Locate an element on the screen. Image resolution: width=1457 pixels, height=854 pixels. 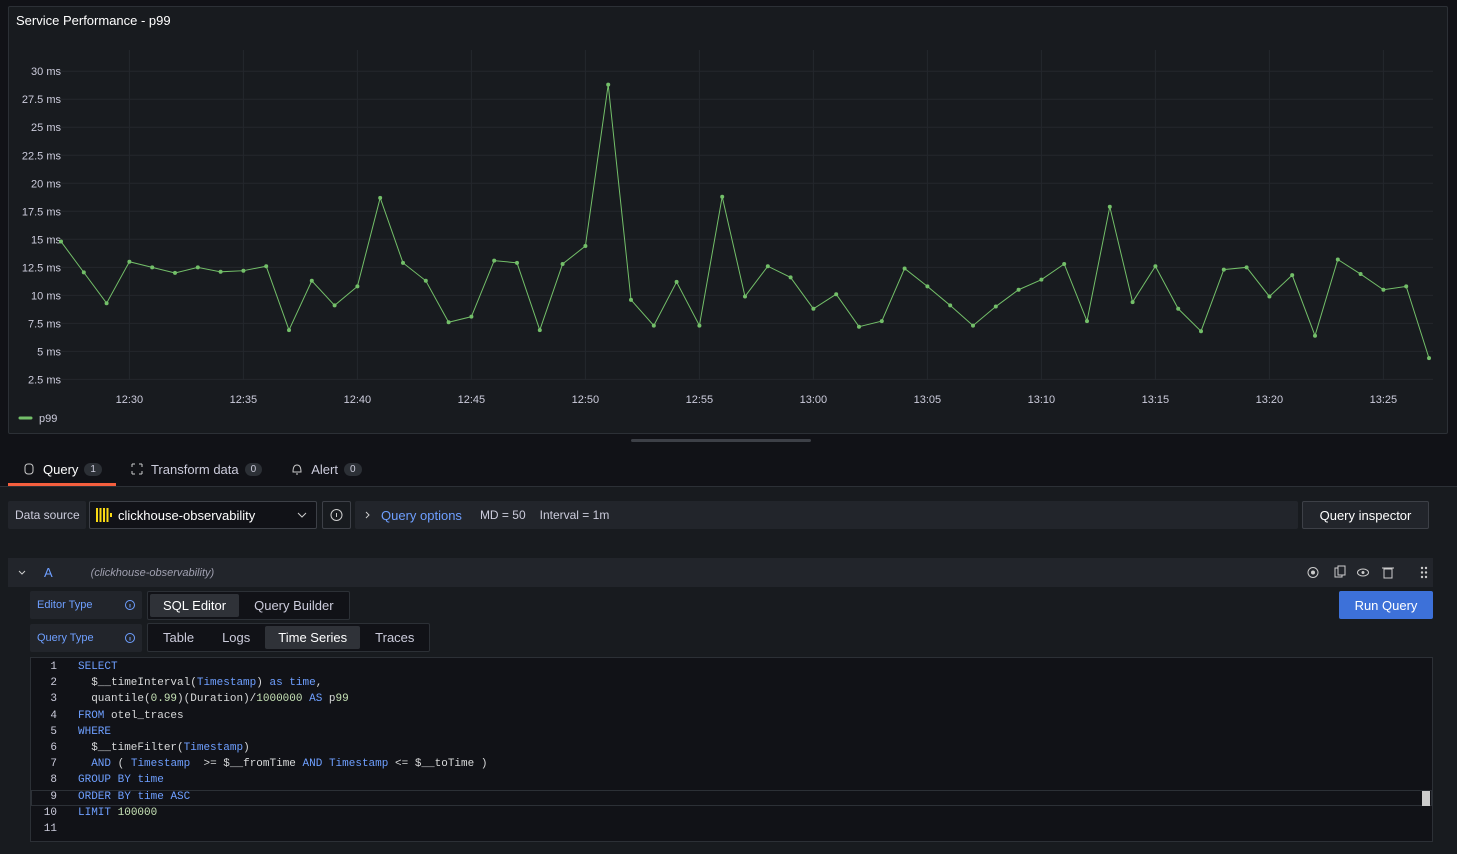
splitter is located at coordinates (721, 440).